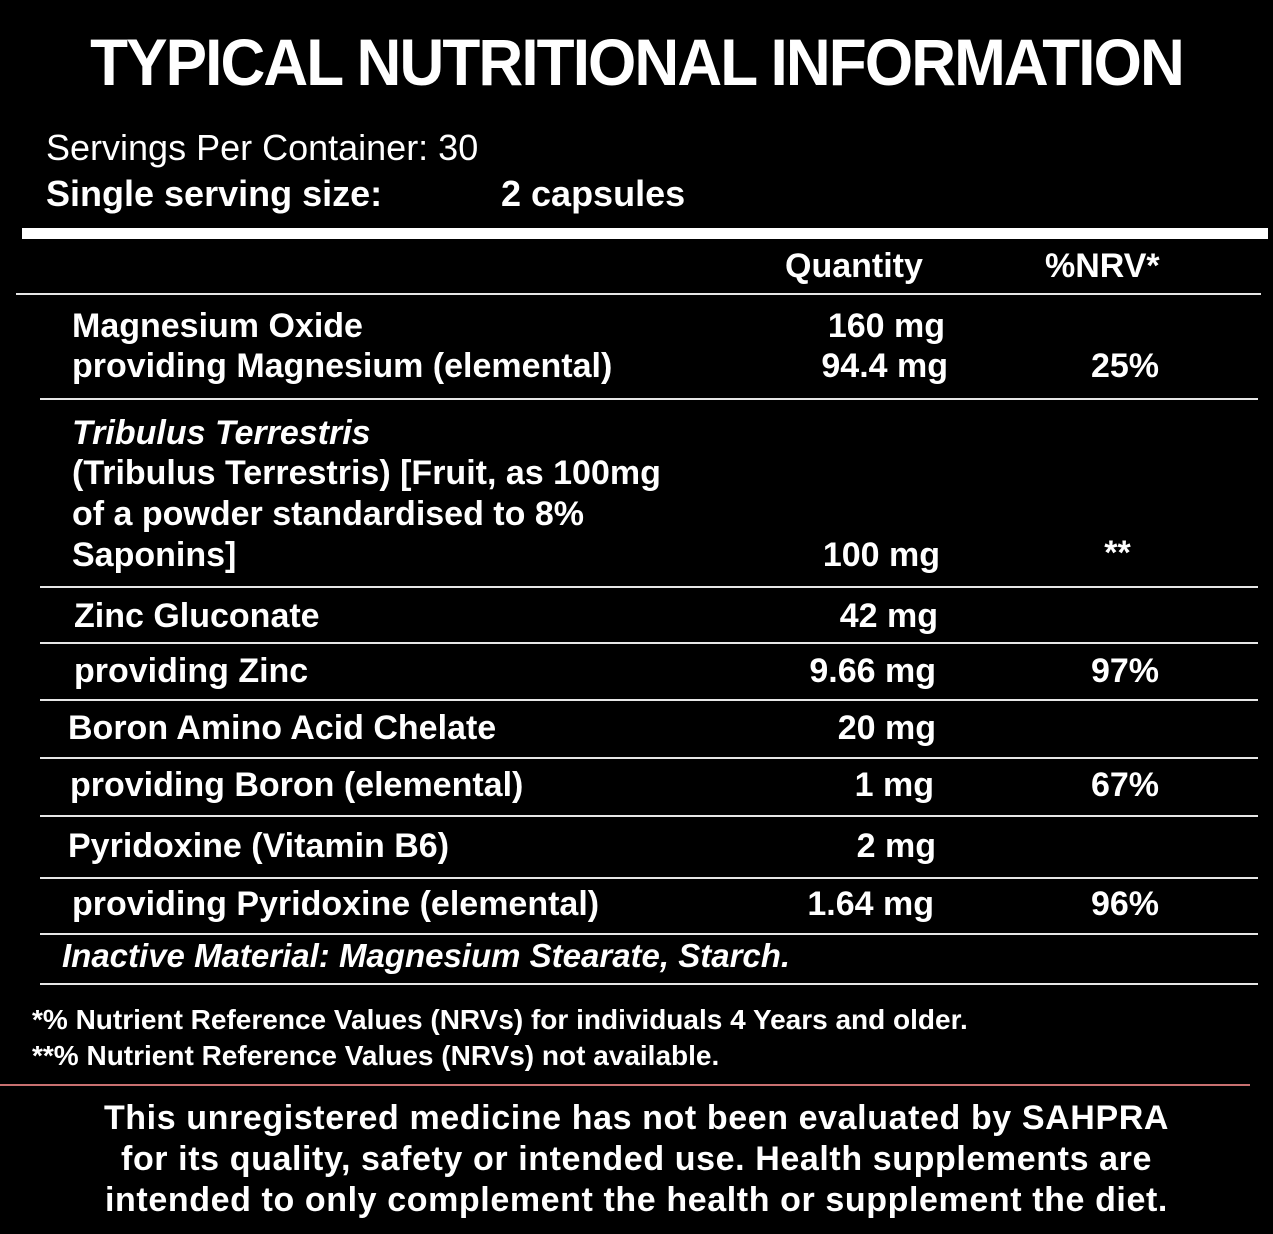 This screenshot has width=1273, height=1234. Describe the element at coordinates (625, 1085) in the screenshot. I see `footer-divider` at that location.